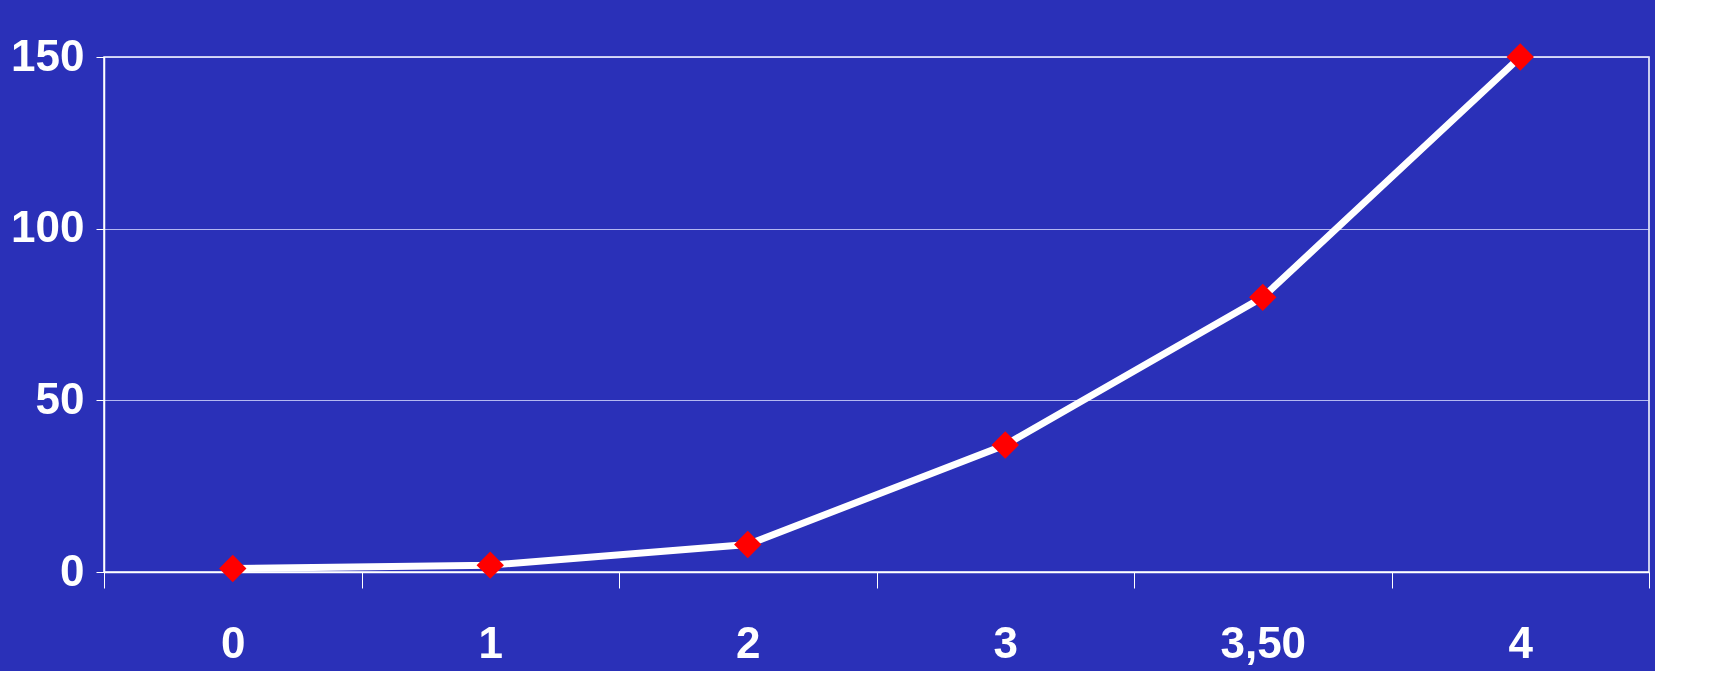 This screenshot has width=1723, height=683. I want to click on y-tick-label: 100, so click(48, 227).